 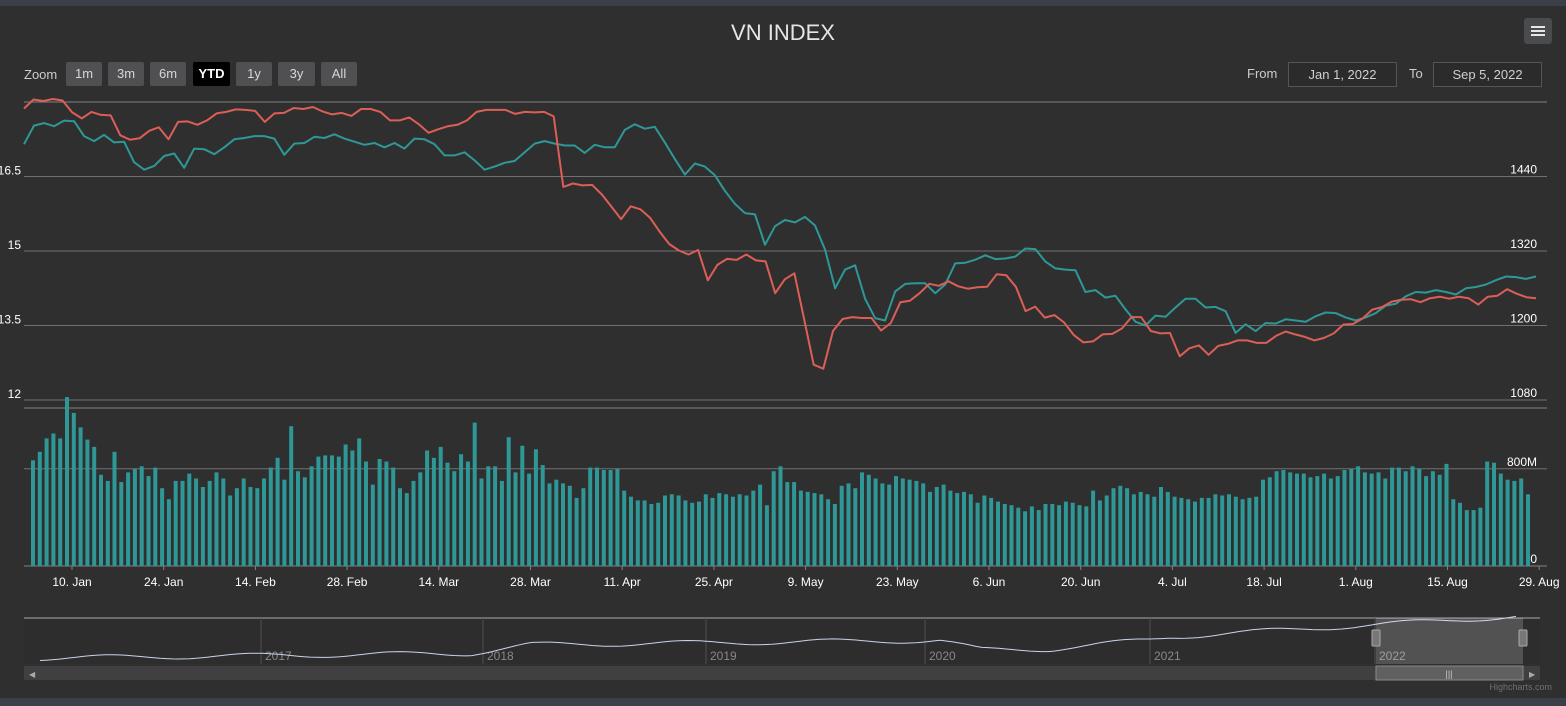 What do you see at coordinates (1416, 73) in the screenshot?
I see `range-to-label: To` at bounding box center [1416, 73].